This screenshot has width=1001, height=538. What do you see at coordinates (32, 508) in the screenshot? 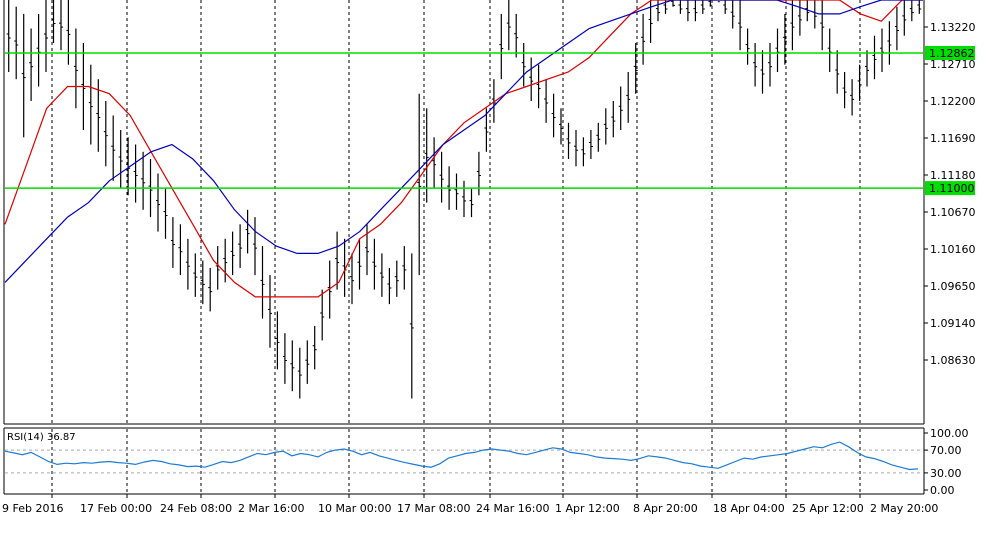
I see `time-tick-label: 9 Feb 2016` at bounding box center [32, 508].